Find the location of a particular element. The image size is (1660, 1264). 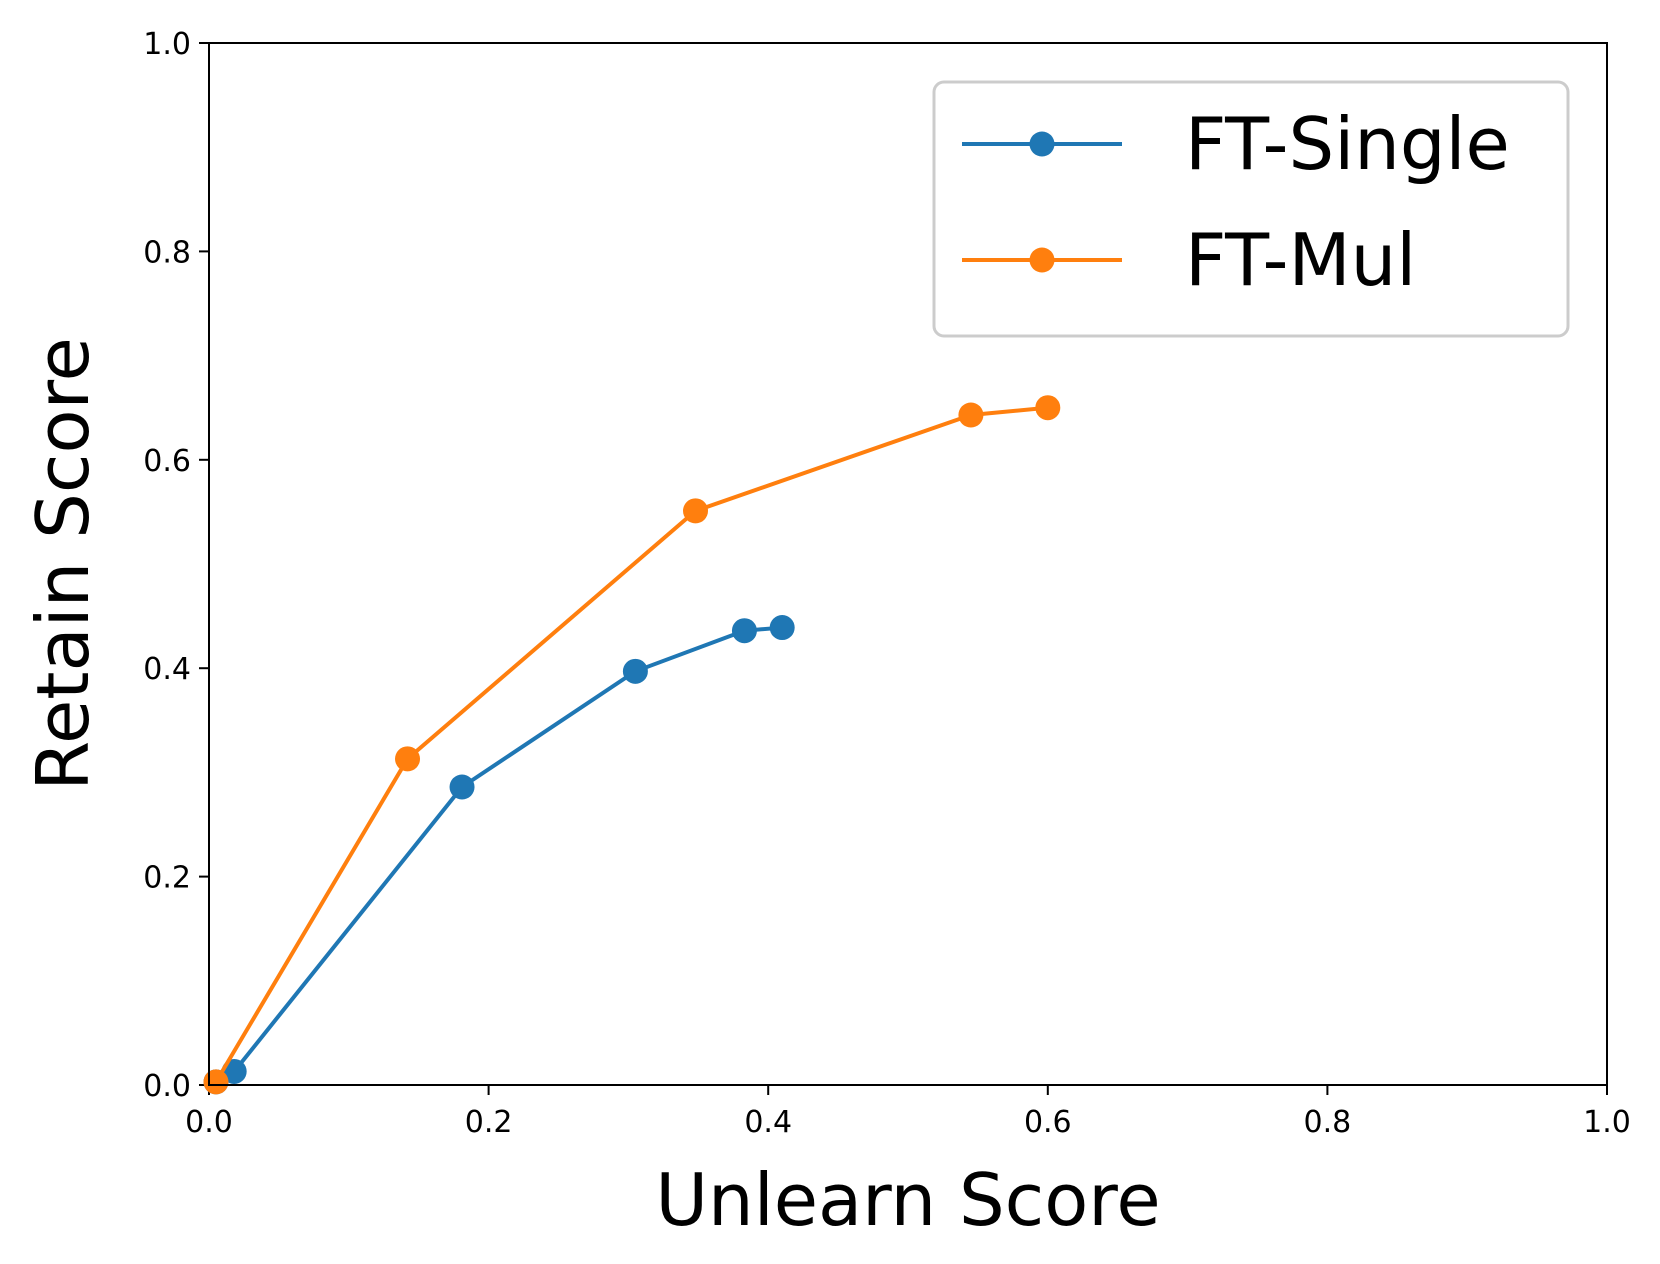

y-tick-label-3: 0.6 is located at coordinates (167, 461).